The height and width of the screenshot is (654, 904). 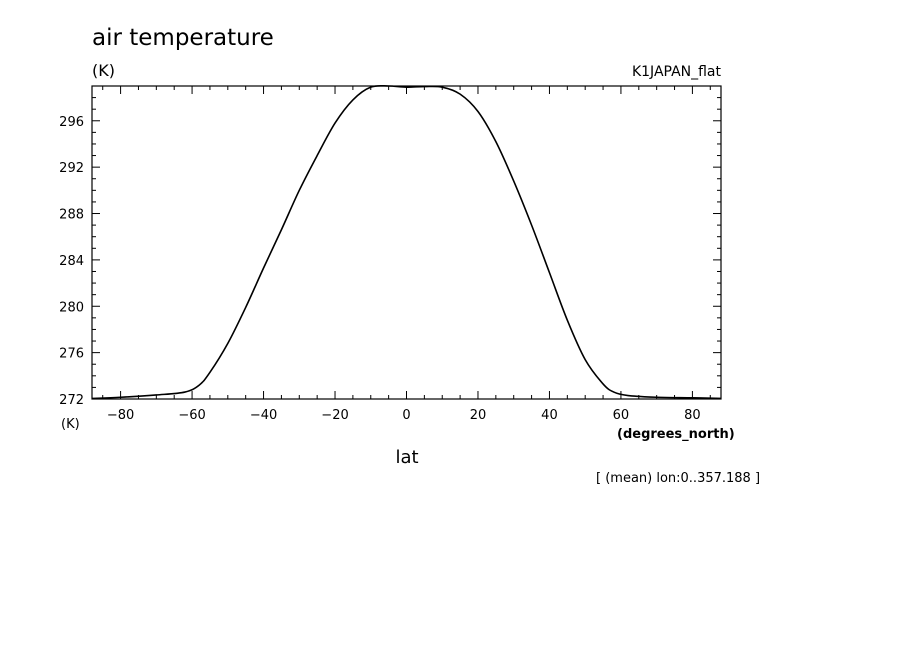 I want to click on x-tick-label: −60, so click(x=191, y=415).